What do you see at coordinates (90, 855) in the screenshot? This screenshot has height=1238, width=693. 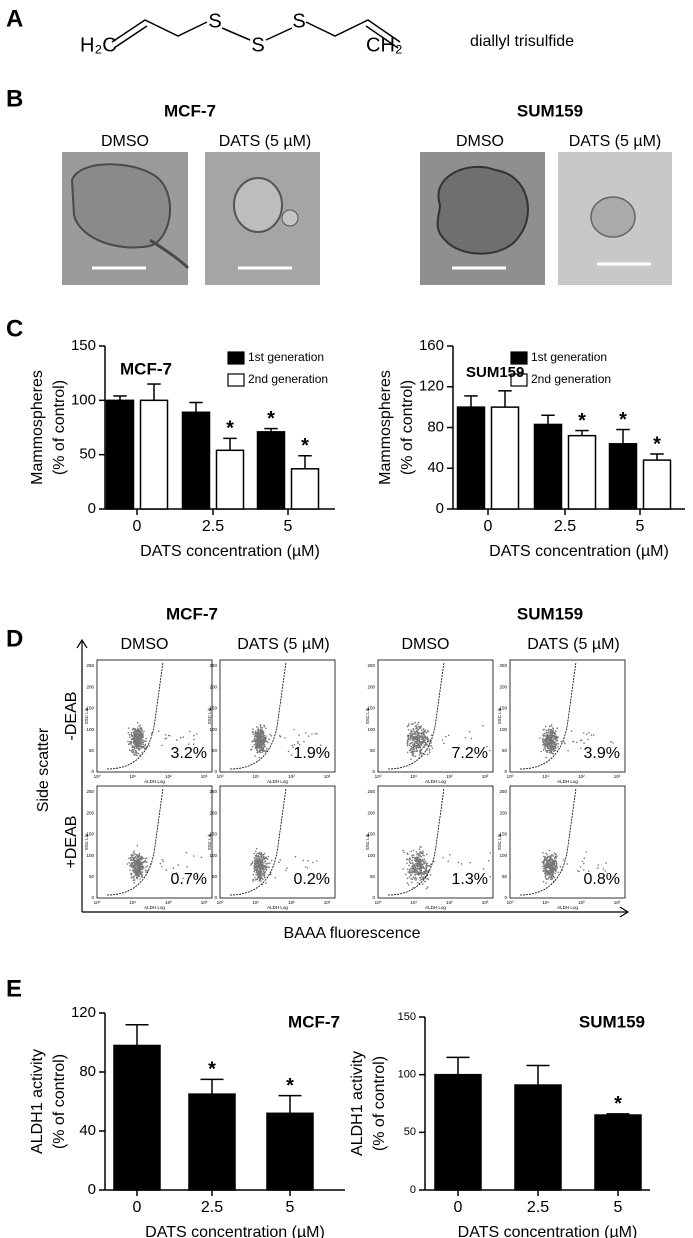 I see `plot-y-tick: 100` at bounding box center [90, 855].